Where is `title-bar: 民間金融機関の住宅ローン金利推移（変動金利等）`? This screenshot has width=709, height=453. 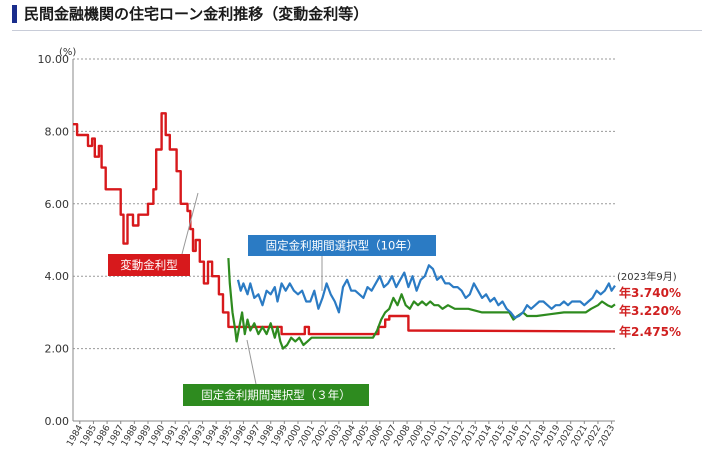 title-bar: 民間金融機関の住宅ローン金利推移（変動金利等） is located at coordinates (354, 15).